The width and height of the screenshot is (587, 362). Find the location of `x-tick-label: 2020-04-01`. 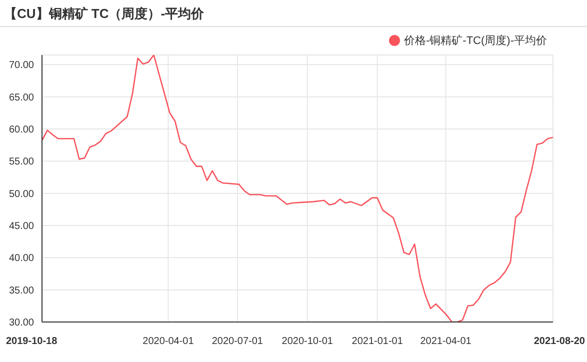

x-tick-label: 2020-04-01 is located at coordinates (168, 341).